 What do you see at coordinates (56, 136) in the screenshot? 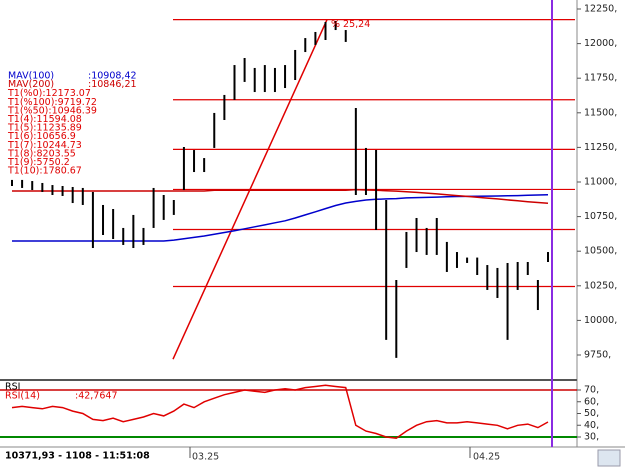
I see `level-value: 10656.9` at bounding box center [56, 136].